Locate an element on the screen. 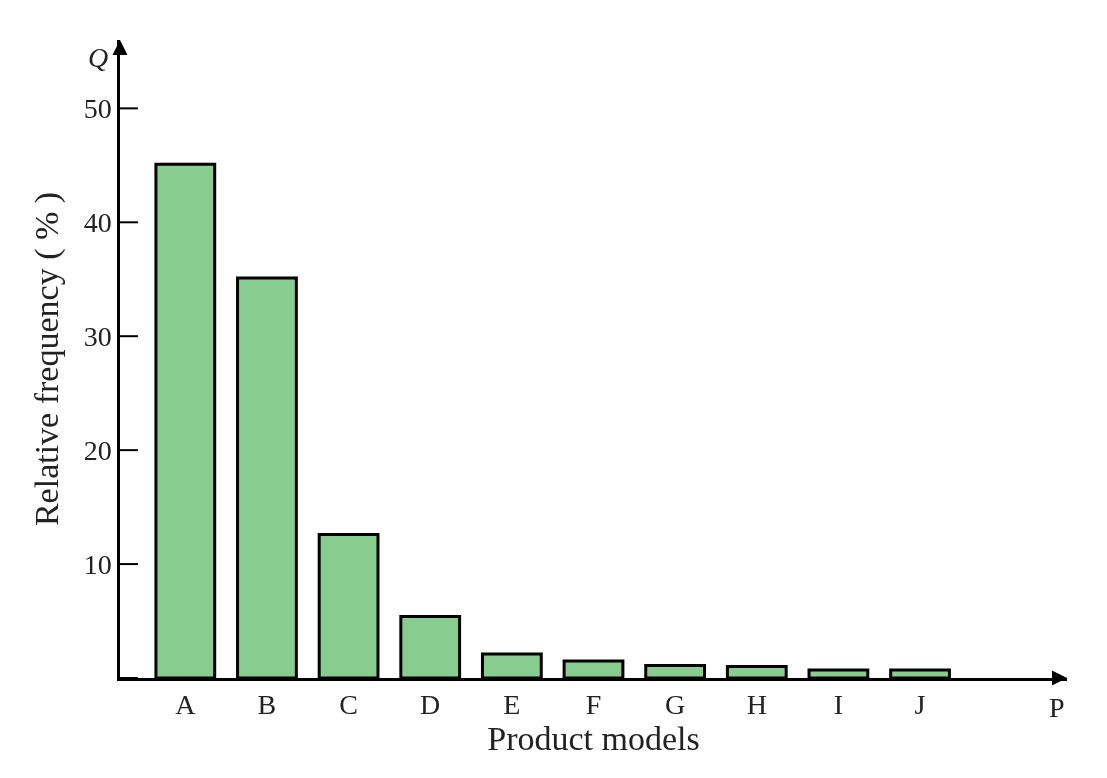  x-tick-label: J is located at coordinates (920, 705).